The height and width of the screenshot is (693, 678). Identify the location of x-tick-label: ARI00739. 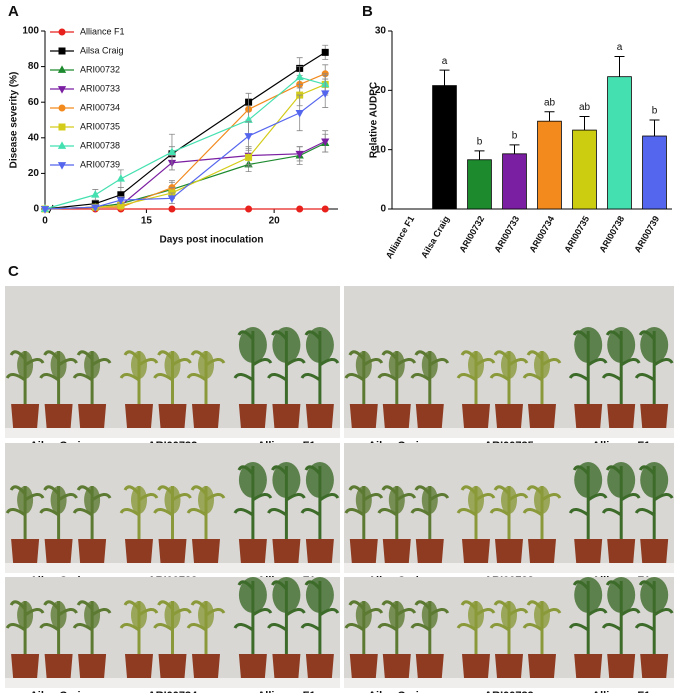
(646, 234).